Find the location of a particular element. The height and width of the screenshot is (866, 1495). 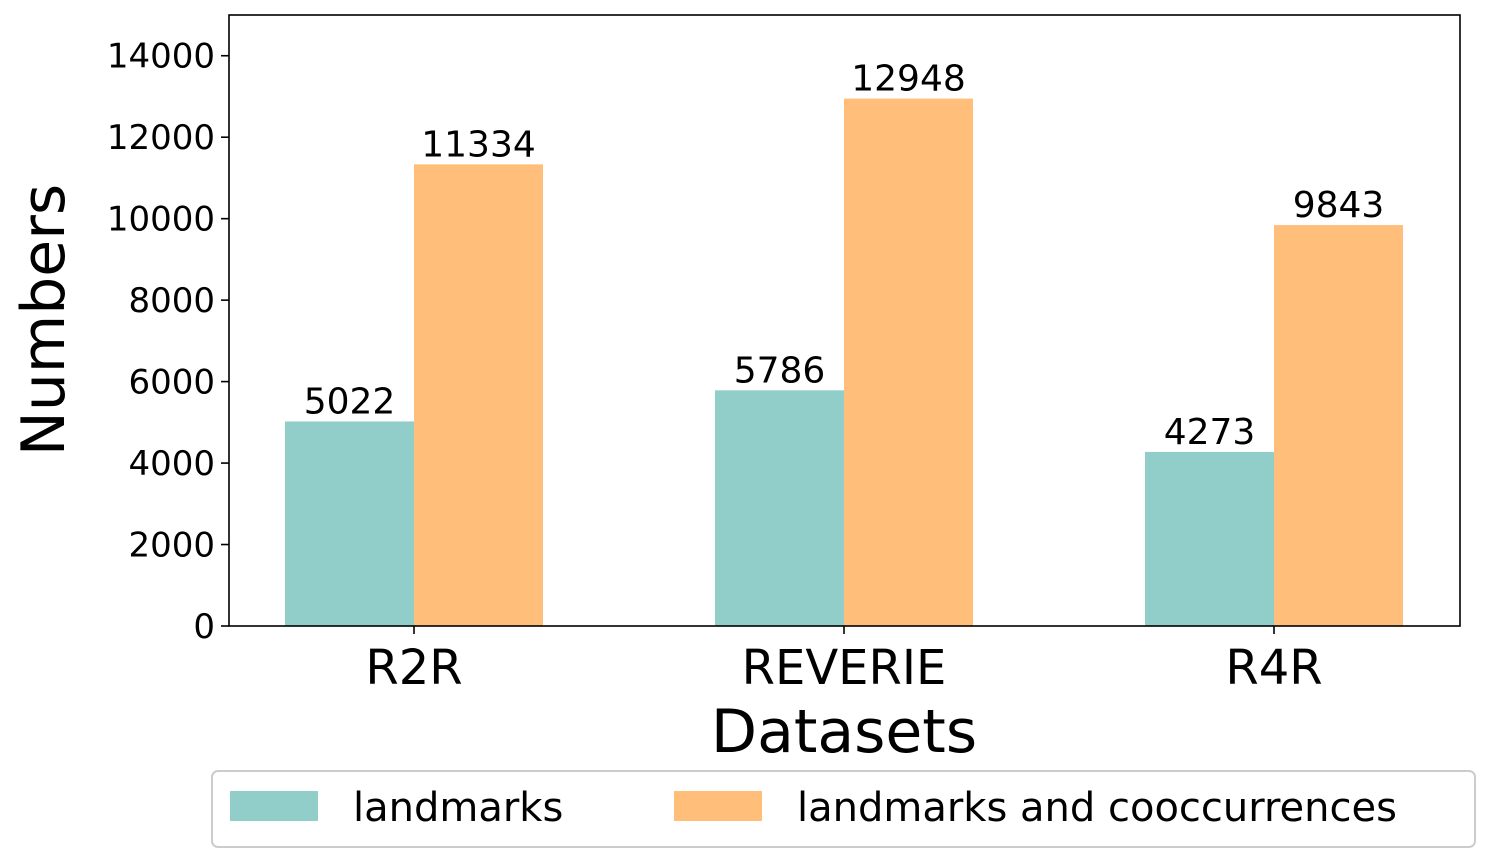

y-tick-label: 14000 is located at coordinates (161, 57).